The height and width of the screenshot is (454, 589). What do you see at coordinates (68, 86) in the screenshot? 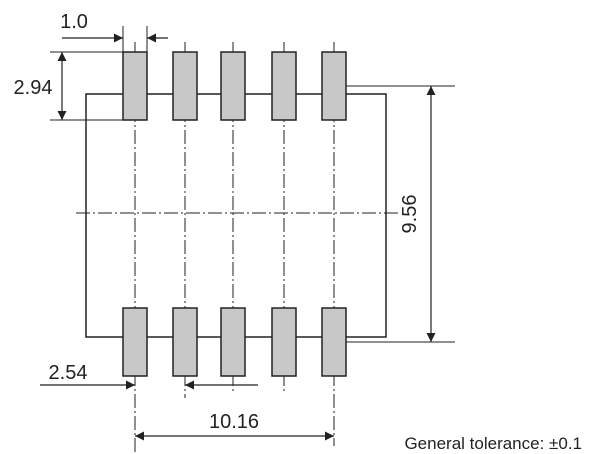
I see `pad-height-dimension: 2.94` at bounding box center [68, 86].